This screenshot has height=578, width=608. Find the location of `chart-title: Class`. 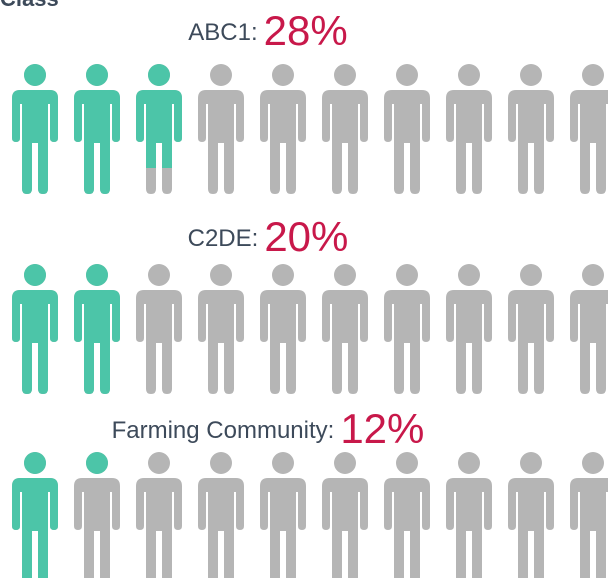

chart-title: Class is located at coordinates (29, 5).